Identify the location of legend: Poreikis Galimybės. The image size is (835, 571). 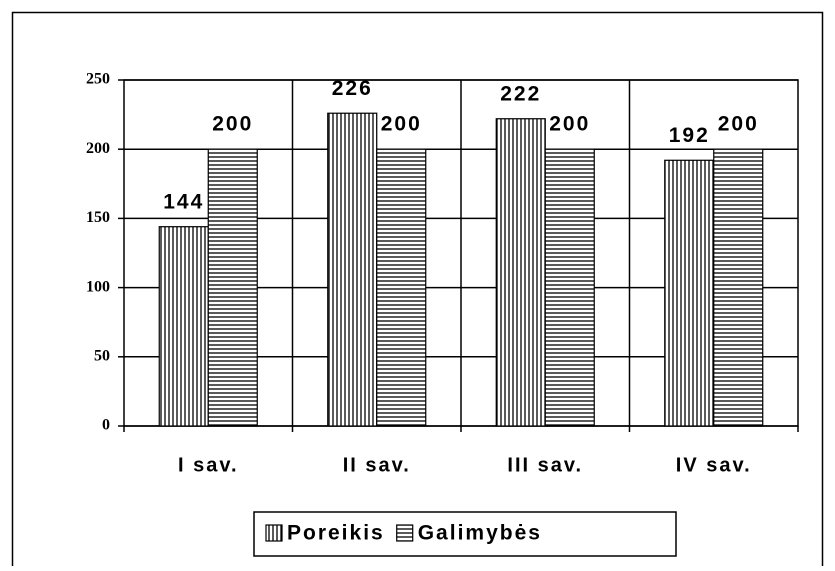
(465, 534).